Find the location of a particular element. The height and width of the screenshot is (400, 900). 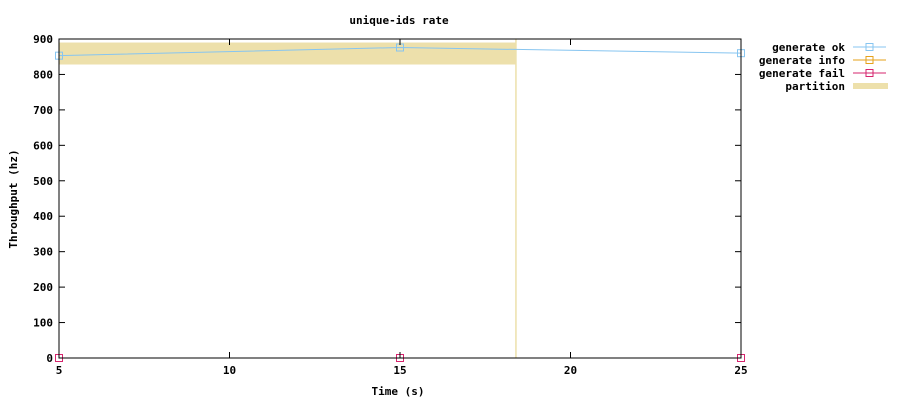

legend-label: generate ok is located at coordinates (808, 47).